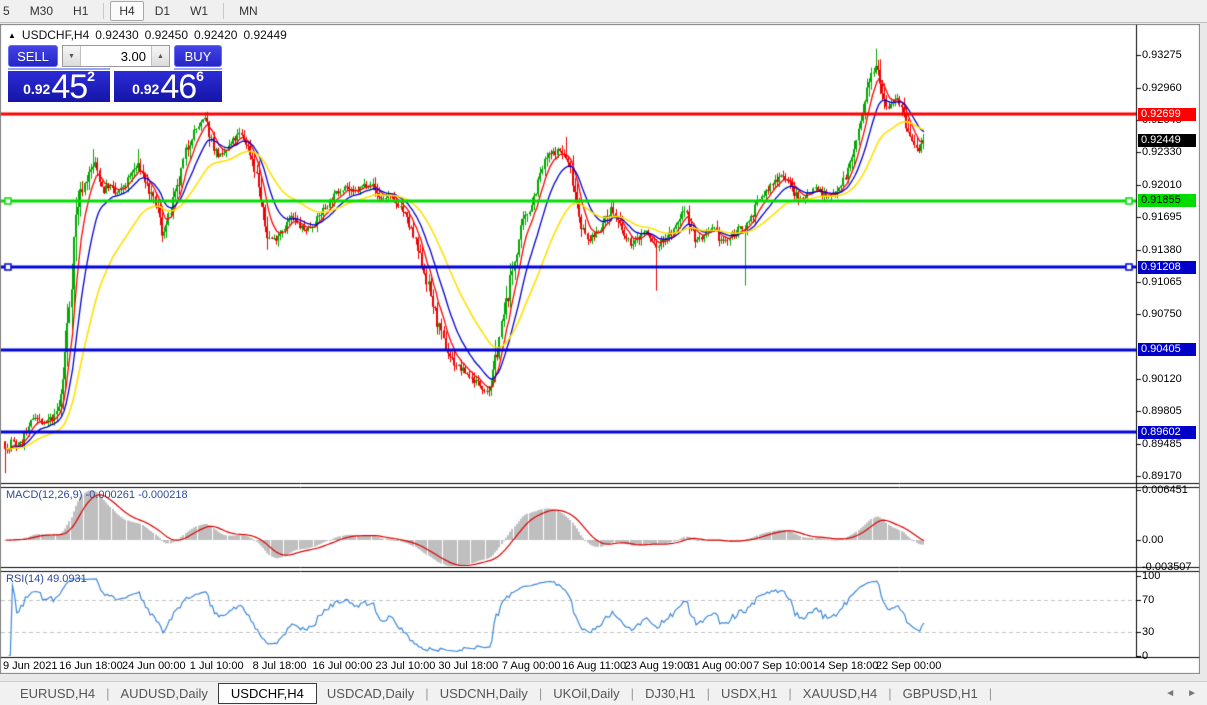  Describe the element at coordinates (1162, 411) in the screenshot. I see `price-tick: 0.89805` at that location.